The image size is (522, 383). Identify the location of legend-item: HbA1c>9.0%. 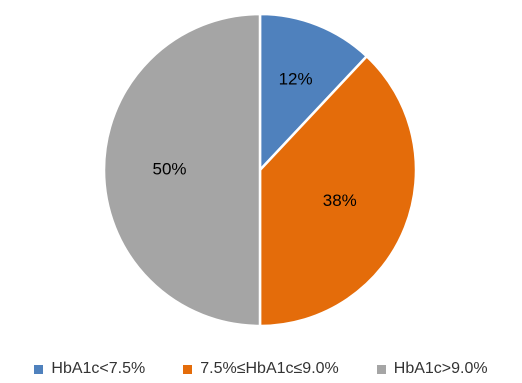
(432, 369).